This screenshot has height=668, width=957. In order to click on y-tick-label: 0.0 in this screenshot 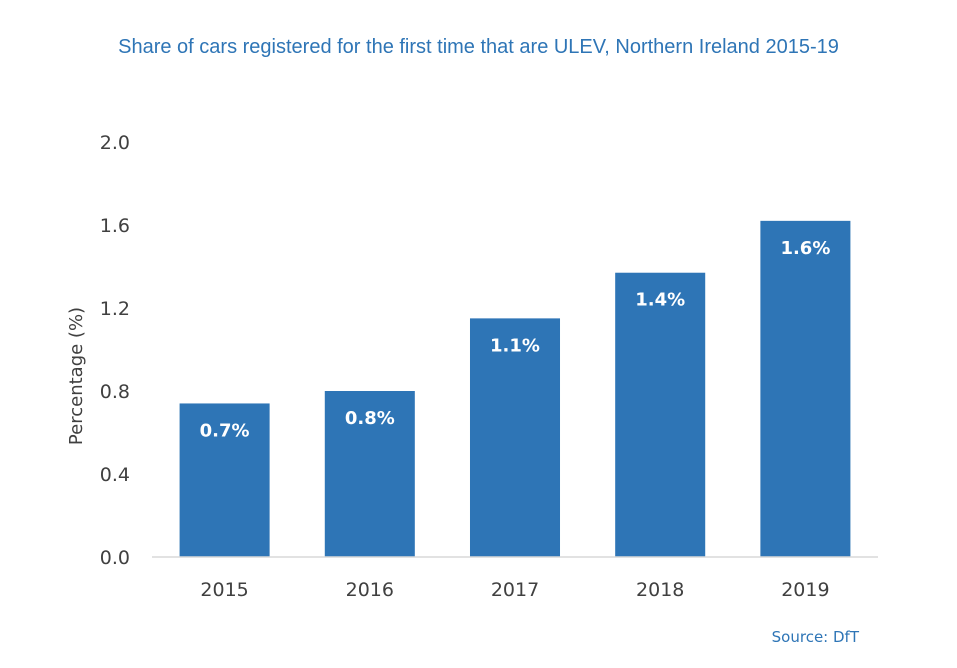, I will do `click(115, 558)`.